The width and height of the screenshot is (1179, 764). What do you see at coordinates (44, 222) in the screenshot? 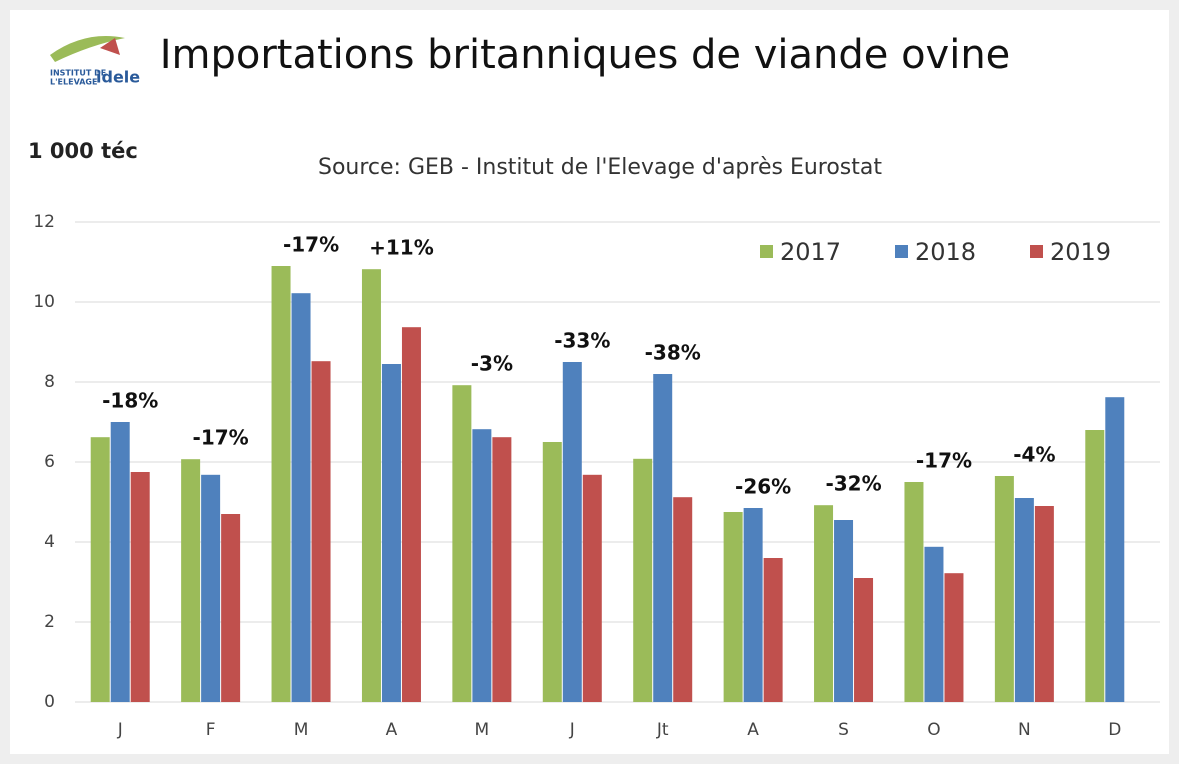
I see `y-tick-label: 12` at bounding box center [44, 222].